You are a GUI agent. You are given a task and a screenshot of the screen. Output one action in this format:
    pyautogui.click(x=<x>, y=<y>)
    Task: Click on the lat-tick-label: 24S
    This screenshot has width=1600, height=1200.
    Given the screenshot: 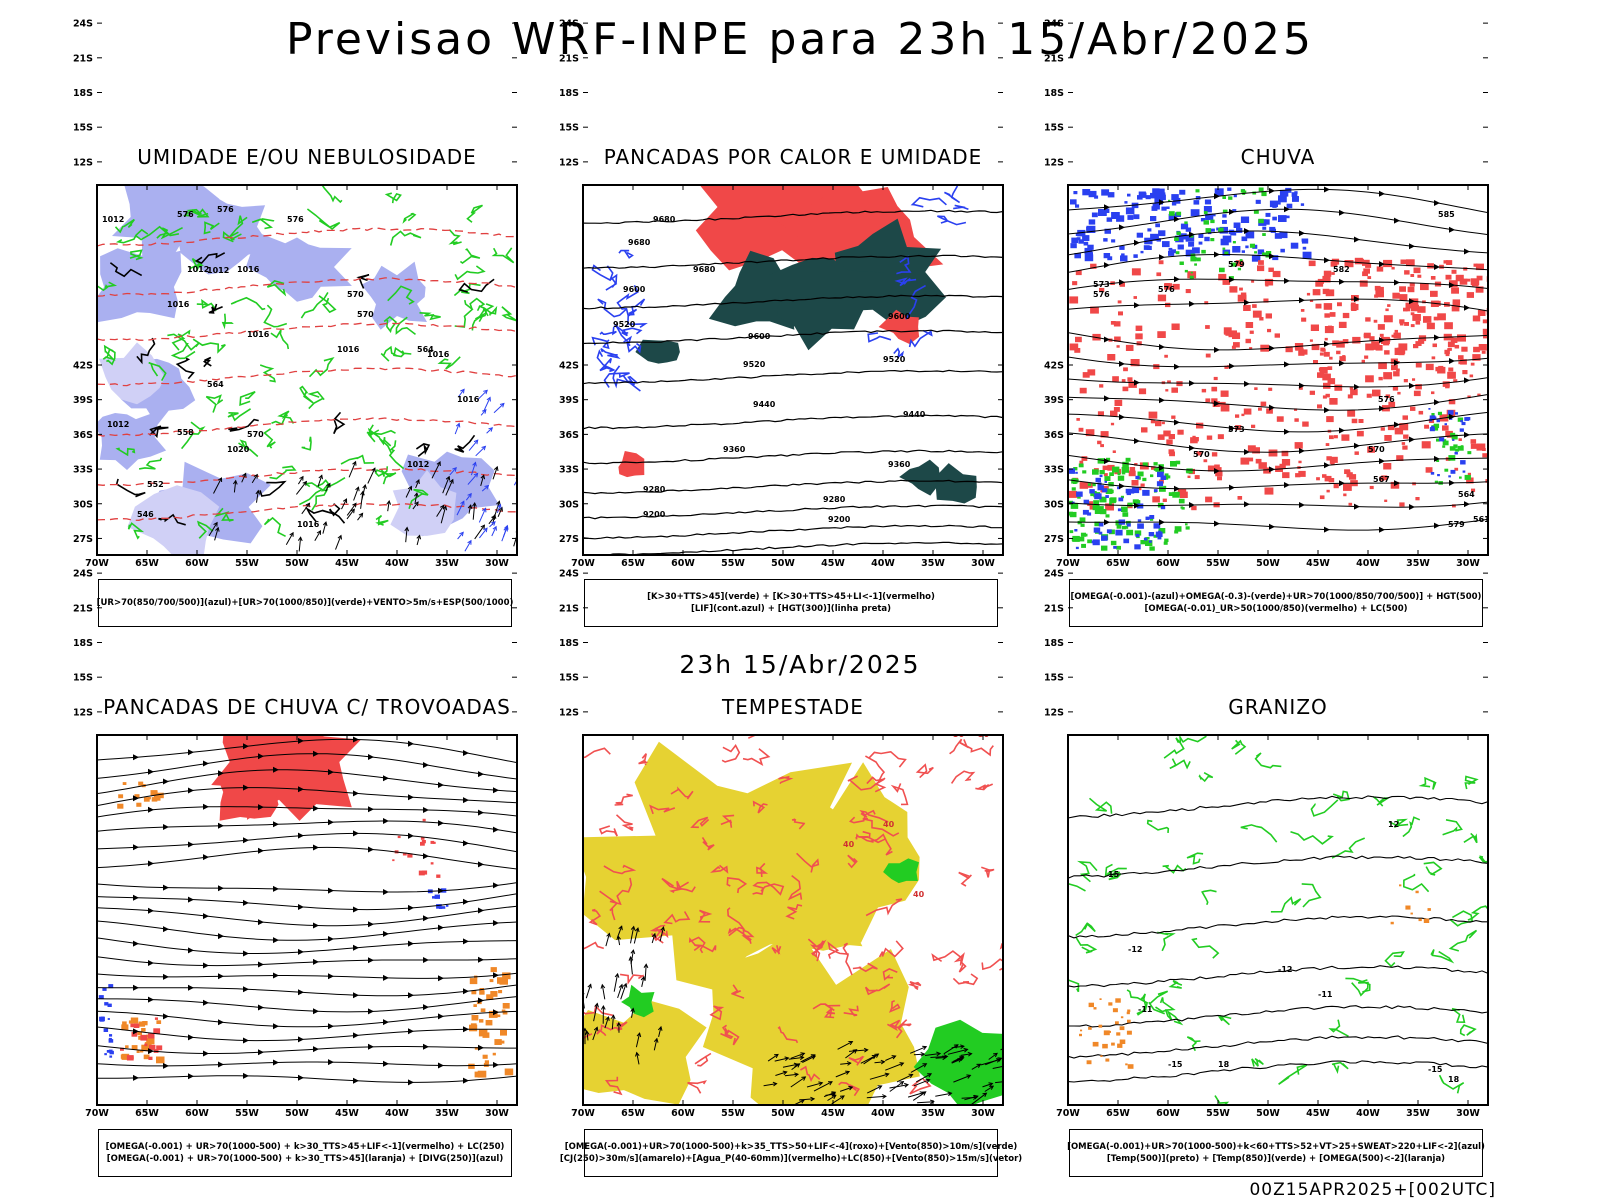 What is the action you would take?
    pyautogui.click(x=1054, y=24)
    